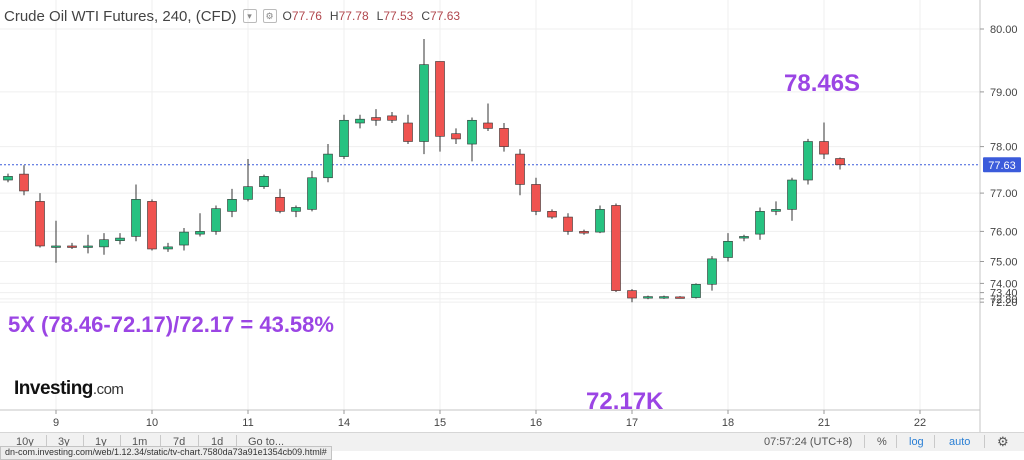 The height and width of the screenshot is (460, 1024). What do you see at coordinates (64, 442) in the screenshot?
I see `range-3y-button: 3y` at bounding box center [64, 442].